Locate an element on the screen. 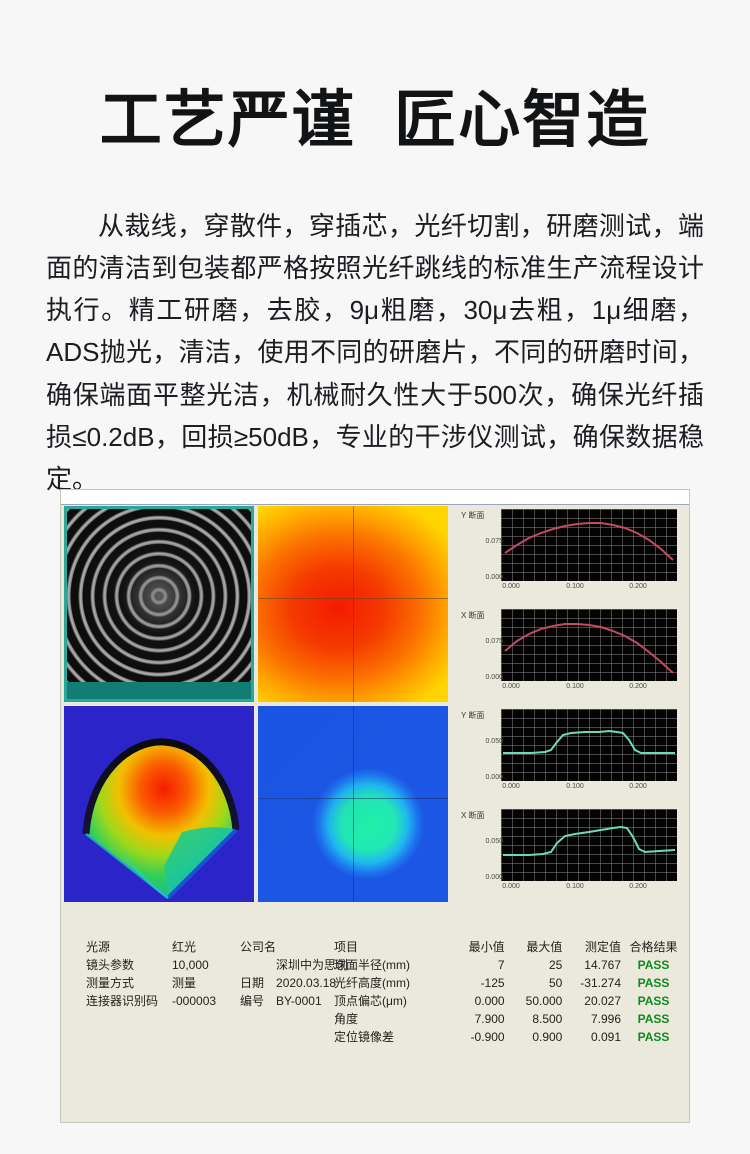 Image resolution: width=750 pixels, height=1154 pixels. heightmap-cool-image is located at coordinates (353, 804).